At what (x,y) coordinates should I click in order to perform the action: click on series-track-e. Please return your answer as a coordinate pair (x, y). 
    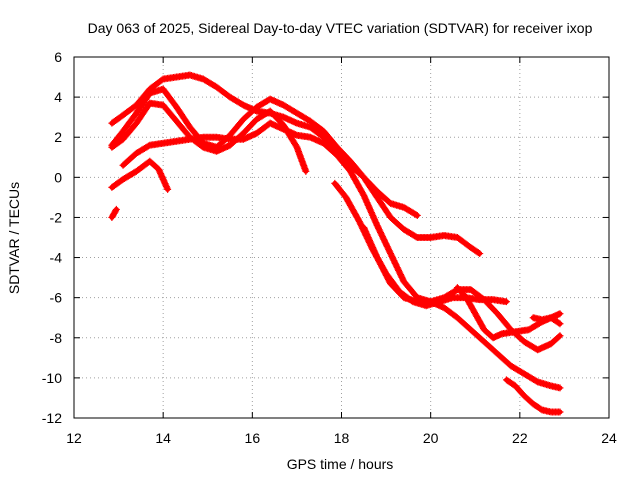
    Looking at the image, I should click on (114, 213).